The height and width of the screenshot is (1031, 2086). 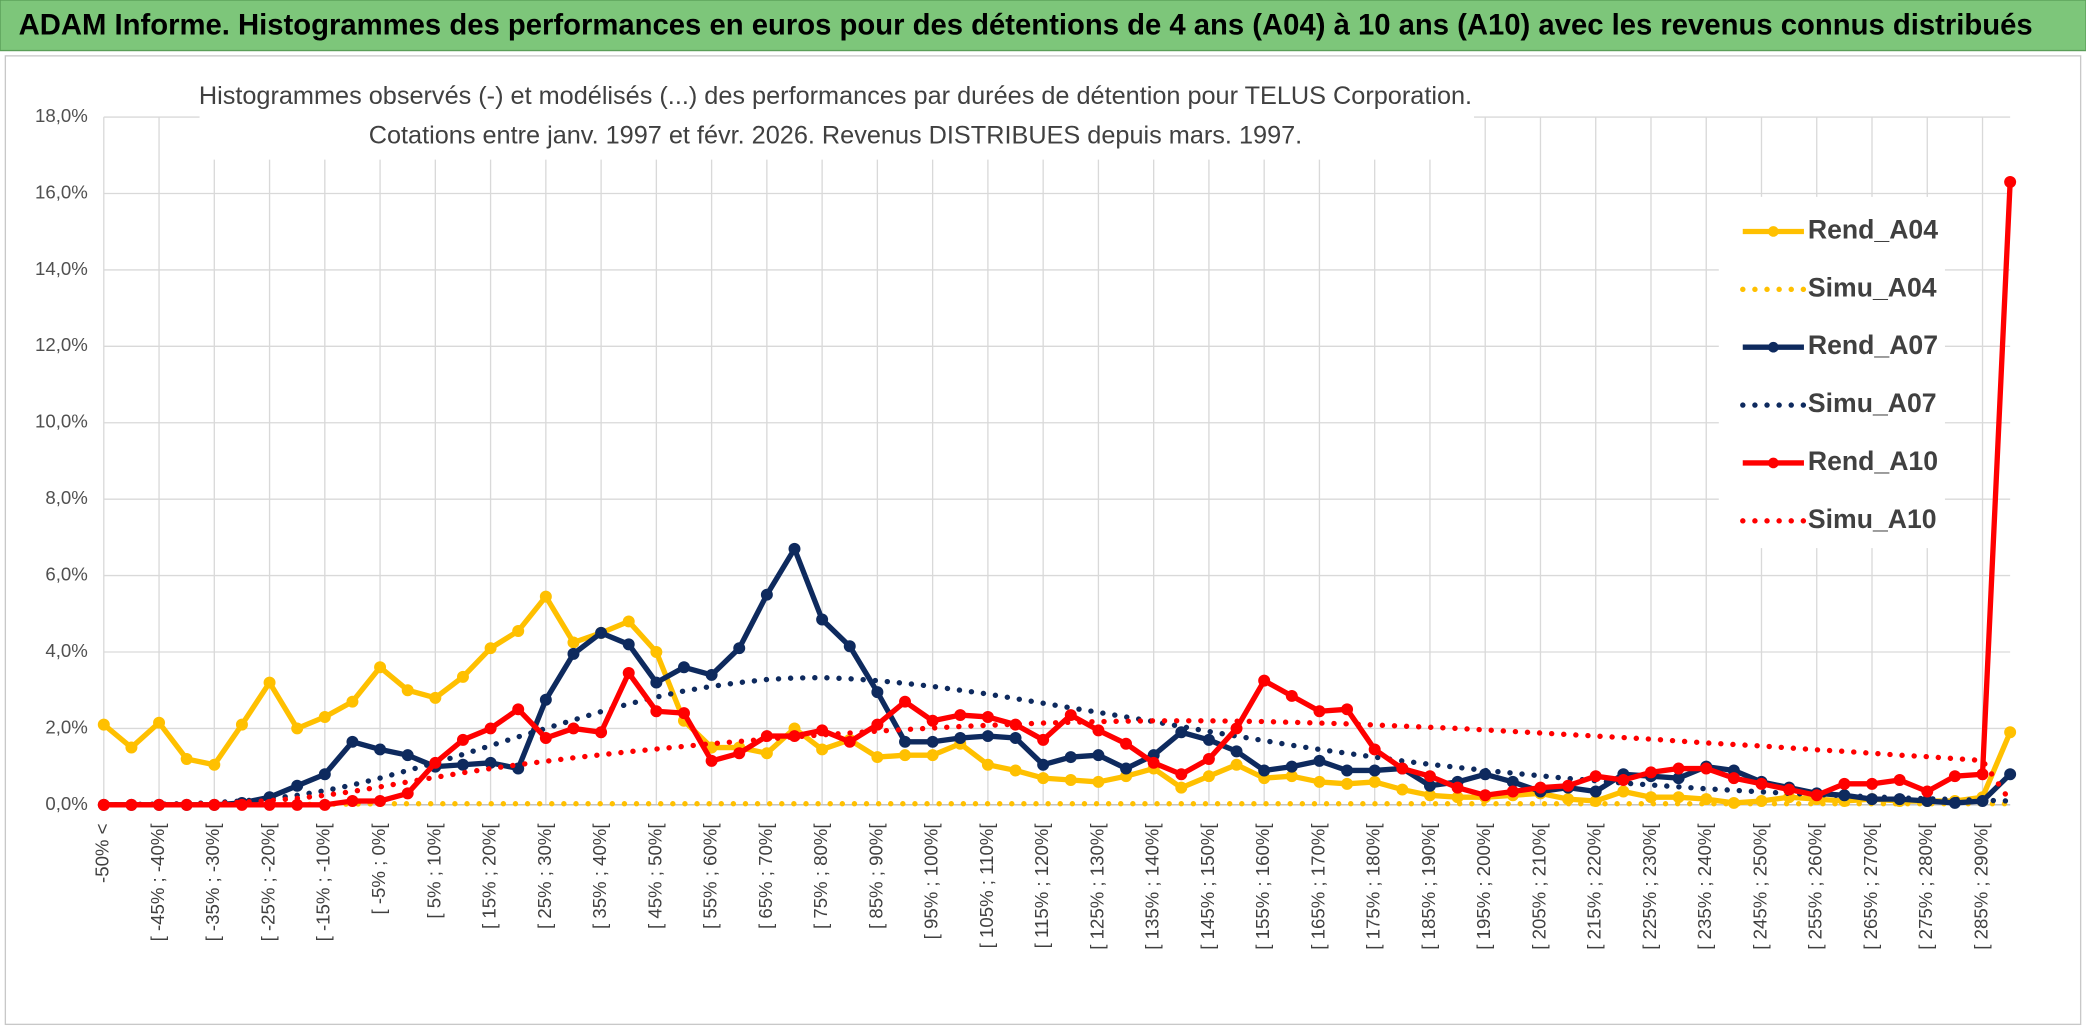 What do you see at coordinates (1594, 886) in the screenshot?
I see `x-tick-label: [ 215% ; 220%[` at bounding box center [1594, 886].